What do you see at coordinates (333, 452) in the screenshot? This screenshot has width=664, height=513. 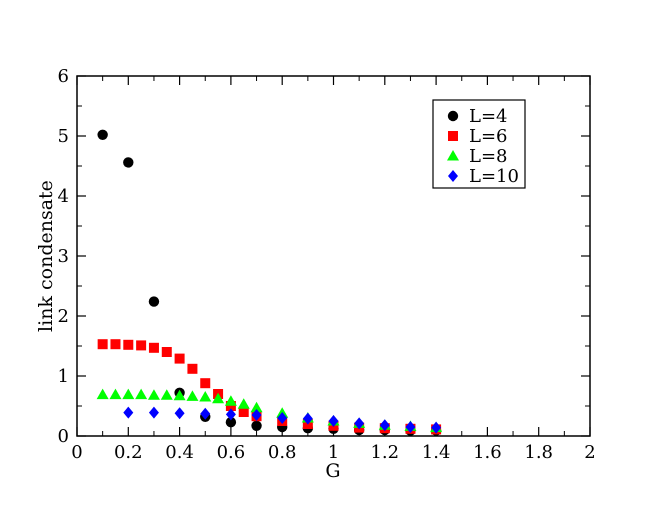 I see `x-tick-label: 1` at bounding box center [333, 452].